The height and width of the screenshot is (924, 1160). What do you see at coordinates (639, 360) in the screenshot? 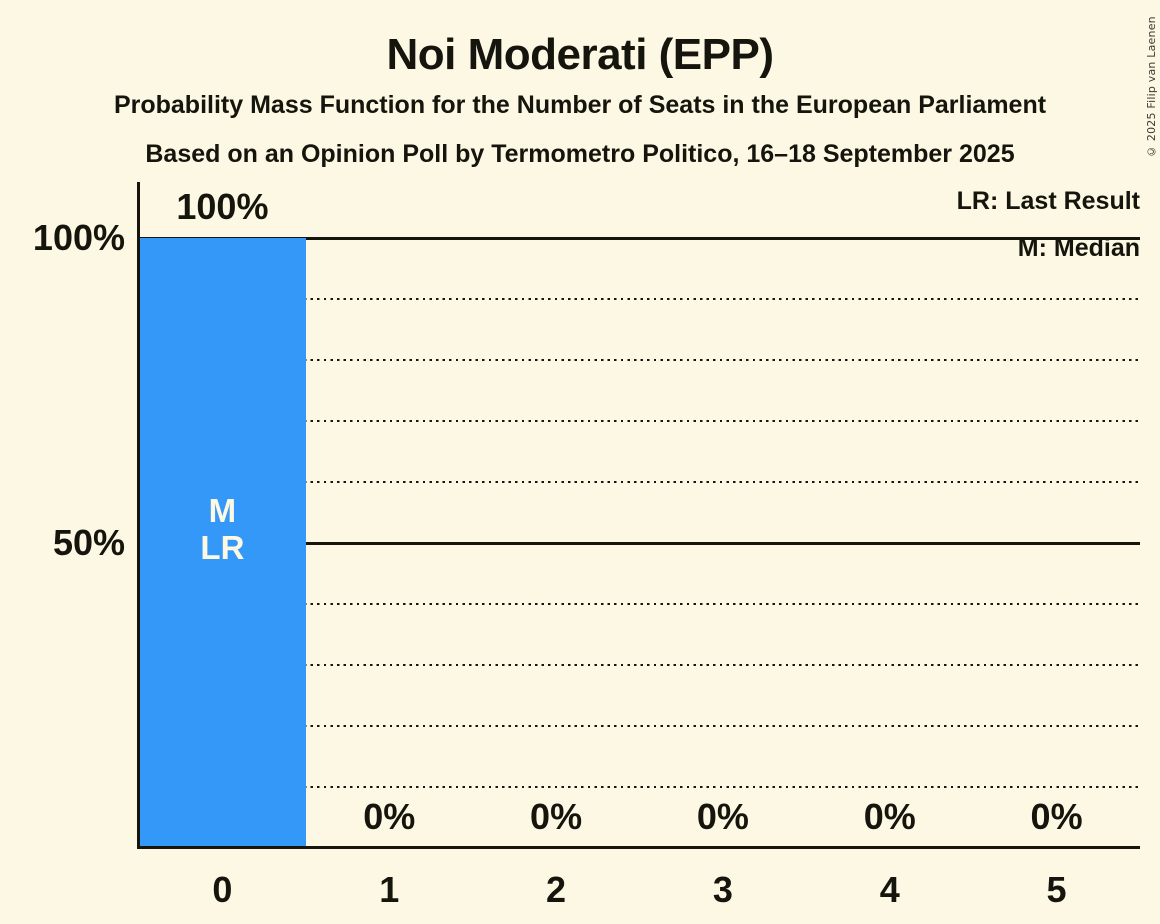
I see `gridline-80pct` at bounding box center [639, 360].